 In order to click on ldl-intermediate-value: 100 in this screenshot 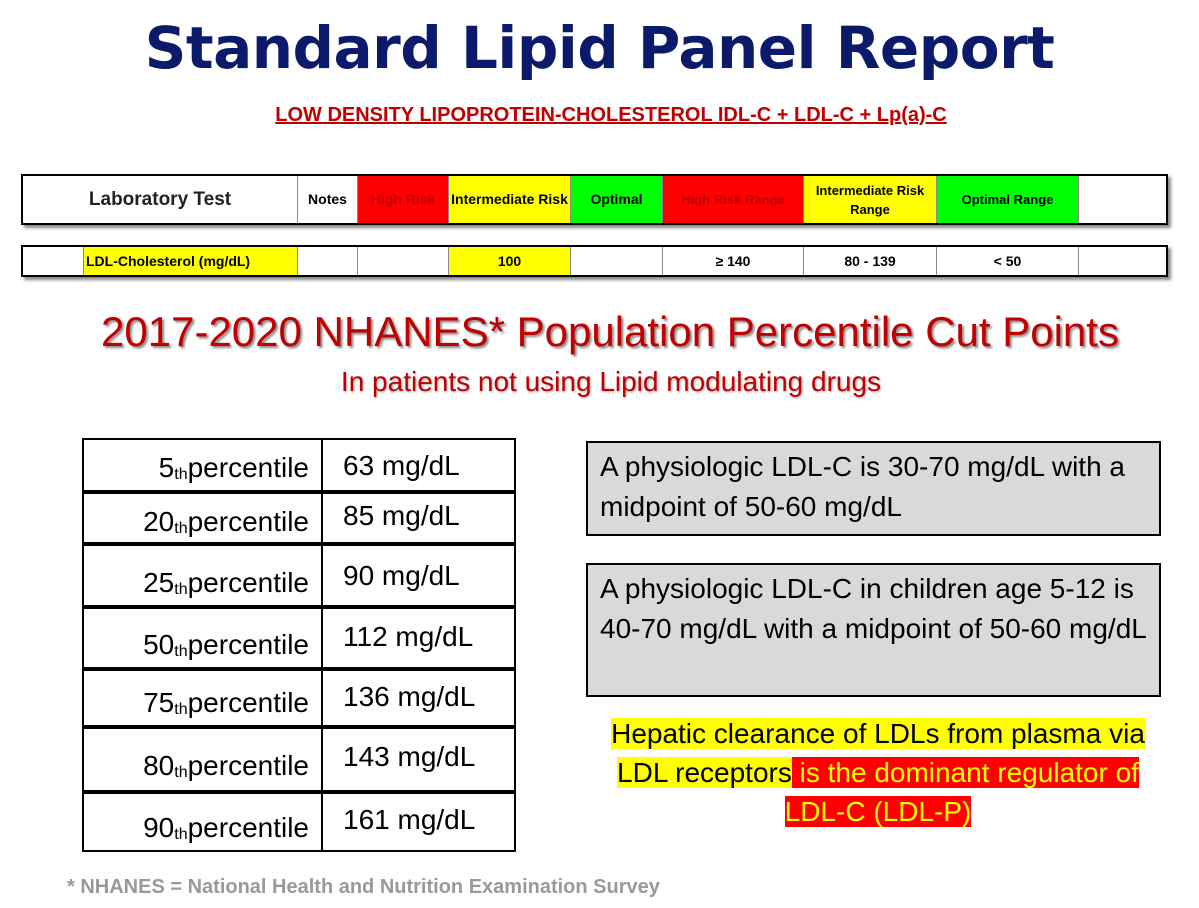, I will do `click(510, 261)`.